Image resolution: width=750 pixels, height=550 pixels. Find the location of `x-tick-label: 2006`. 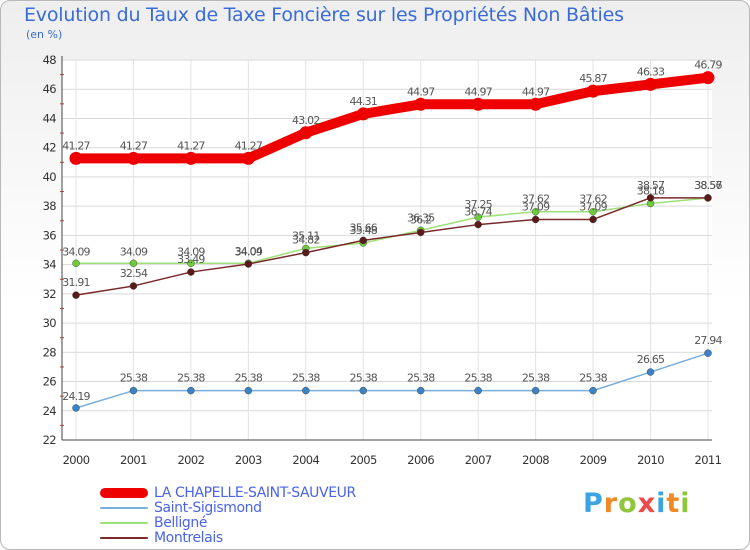

x-tick-label: 2006 is located at coordinates (420, 460).